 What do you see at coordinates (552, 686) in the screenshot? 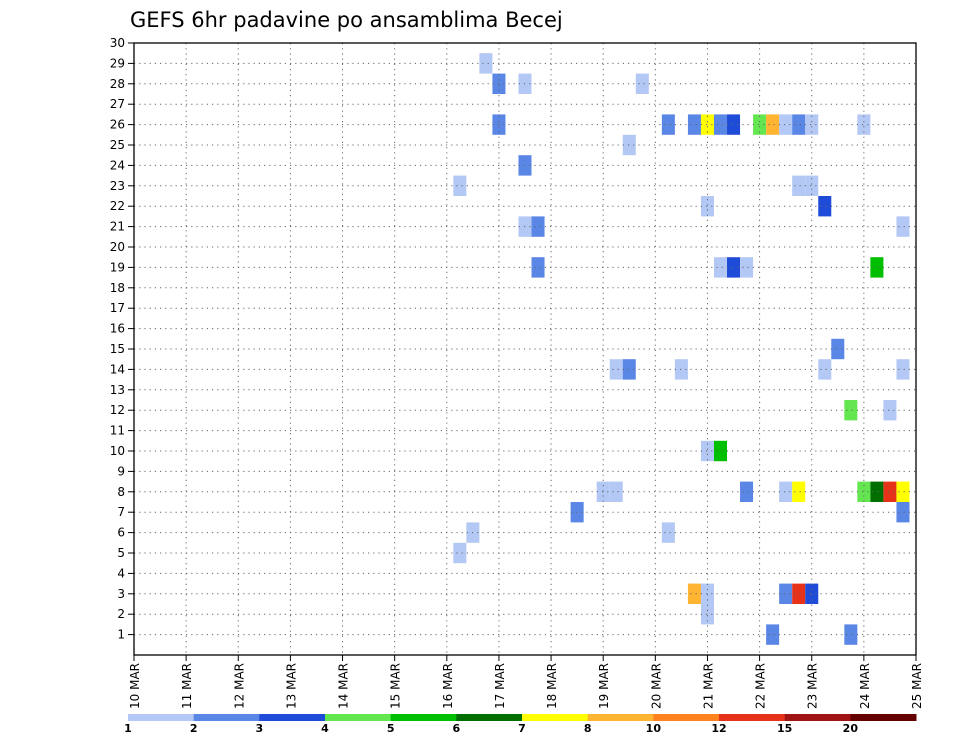
I see `x-tick-label: 18 MAR` at bounding box center [552, 686].